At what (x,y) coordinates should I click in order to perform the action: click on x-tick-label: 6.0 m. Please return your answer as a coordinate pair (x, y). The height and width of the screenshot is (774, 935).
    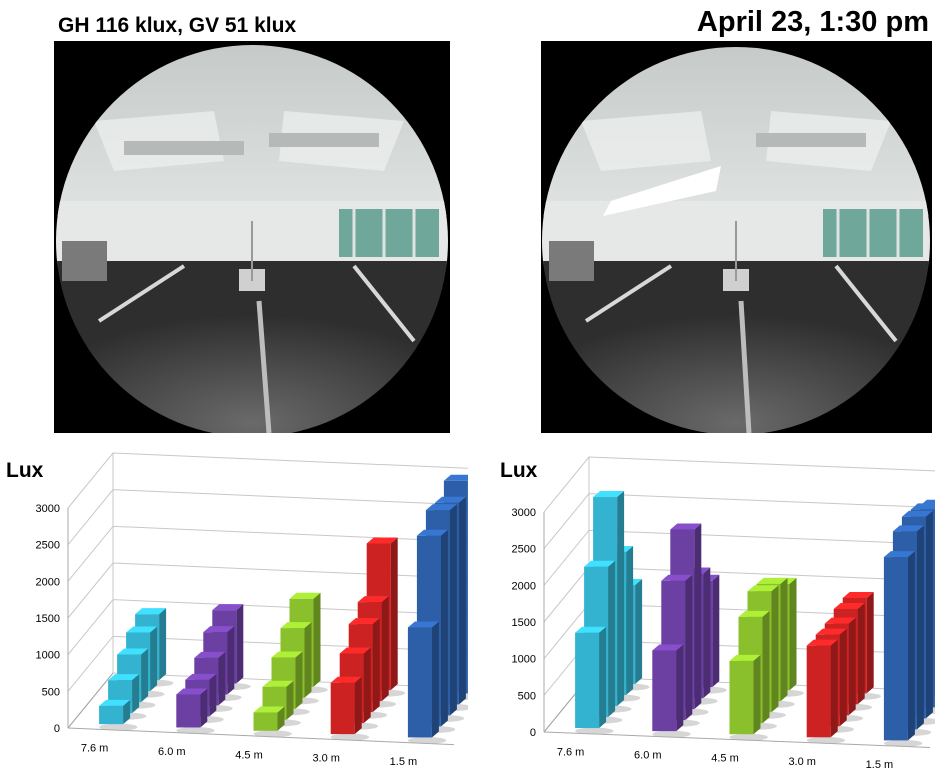
    Looking at the image, I should click on (172, 752).